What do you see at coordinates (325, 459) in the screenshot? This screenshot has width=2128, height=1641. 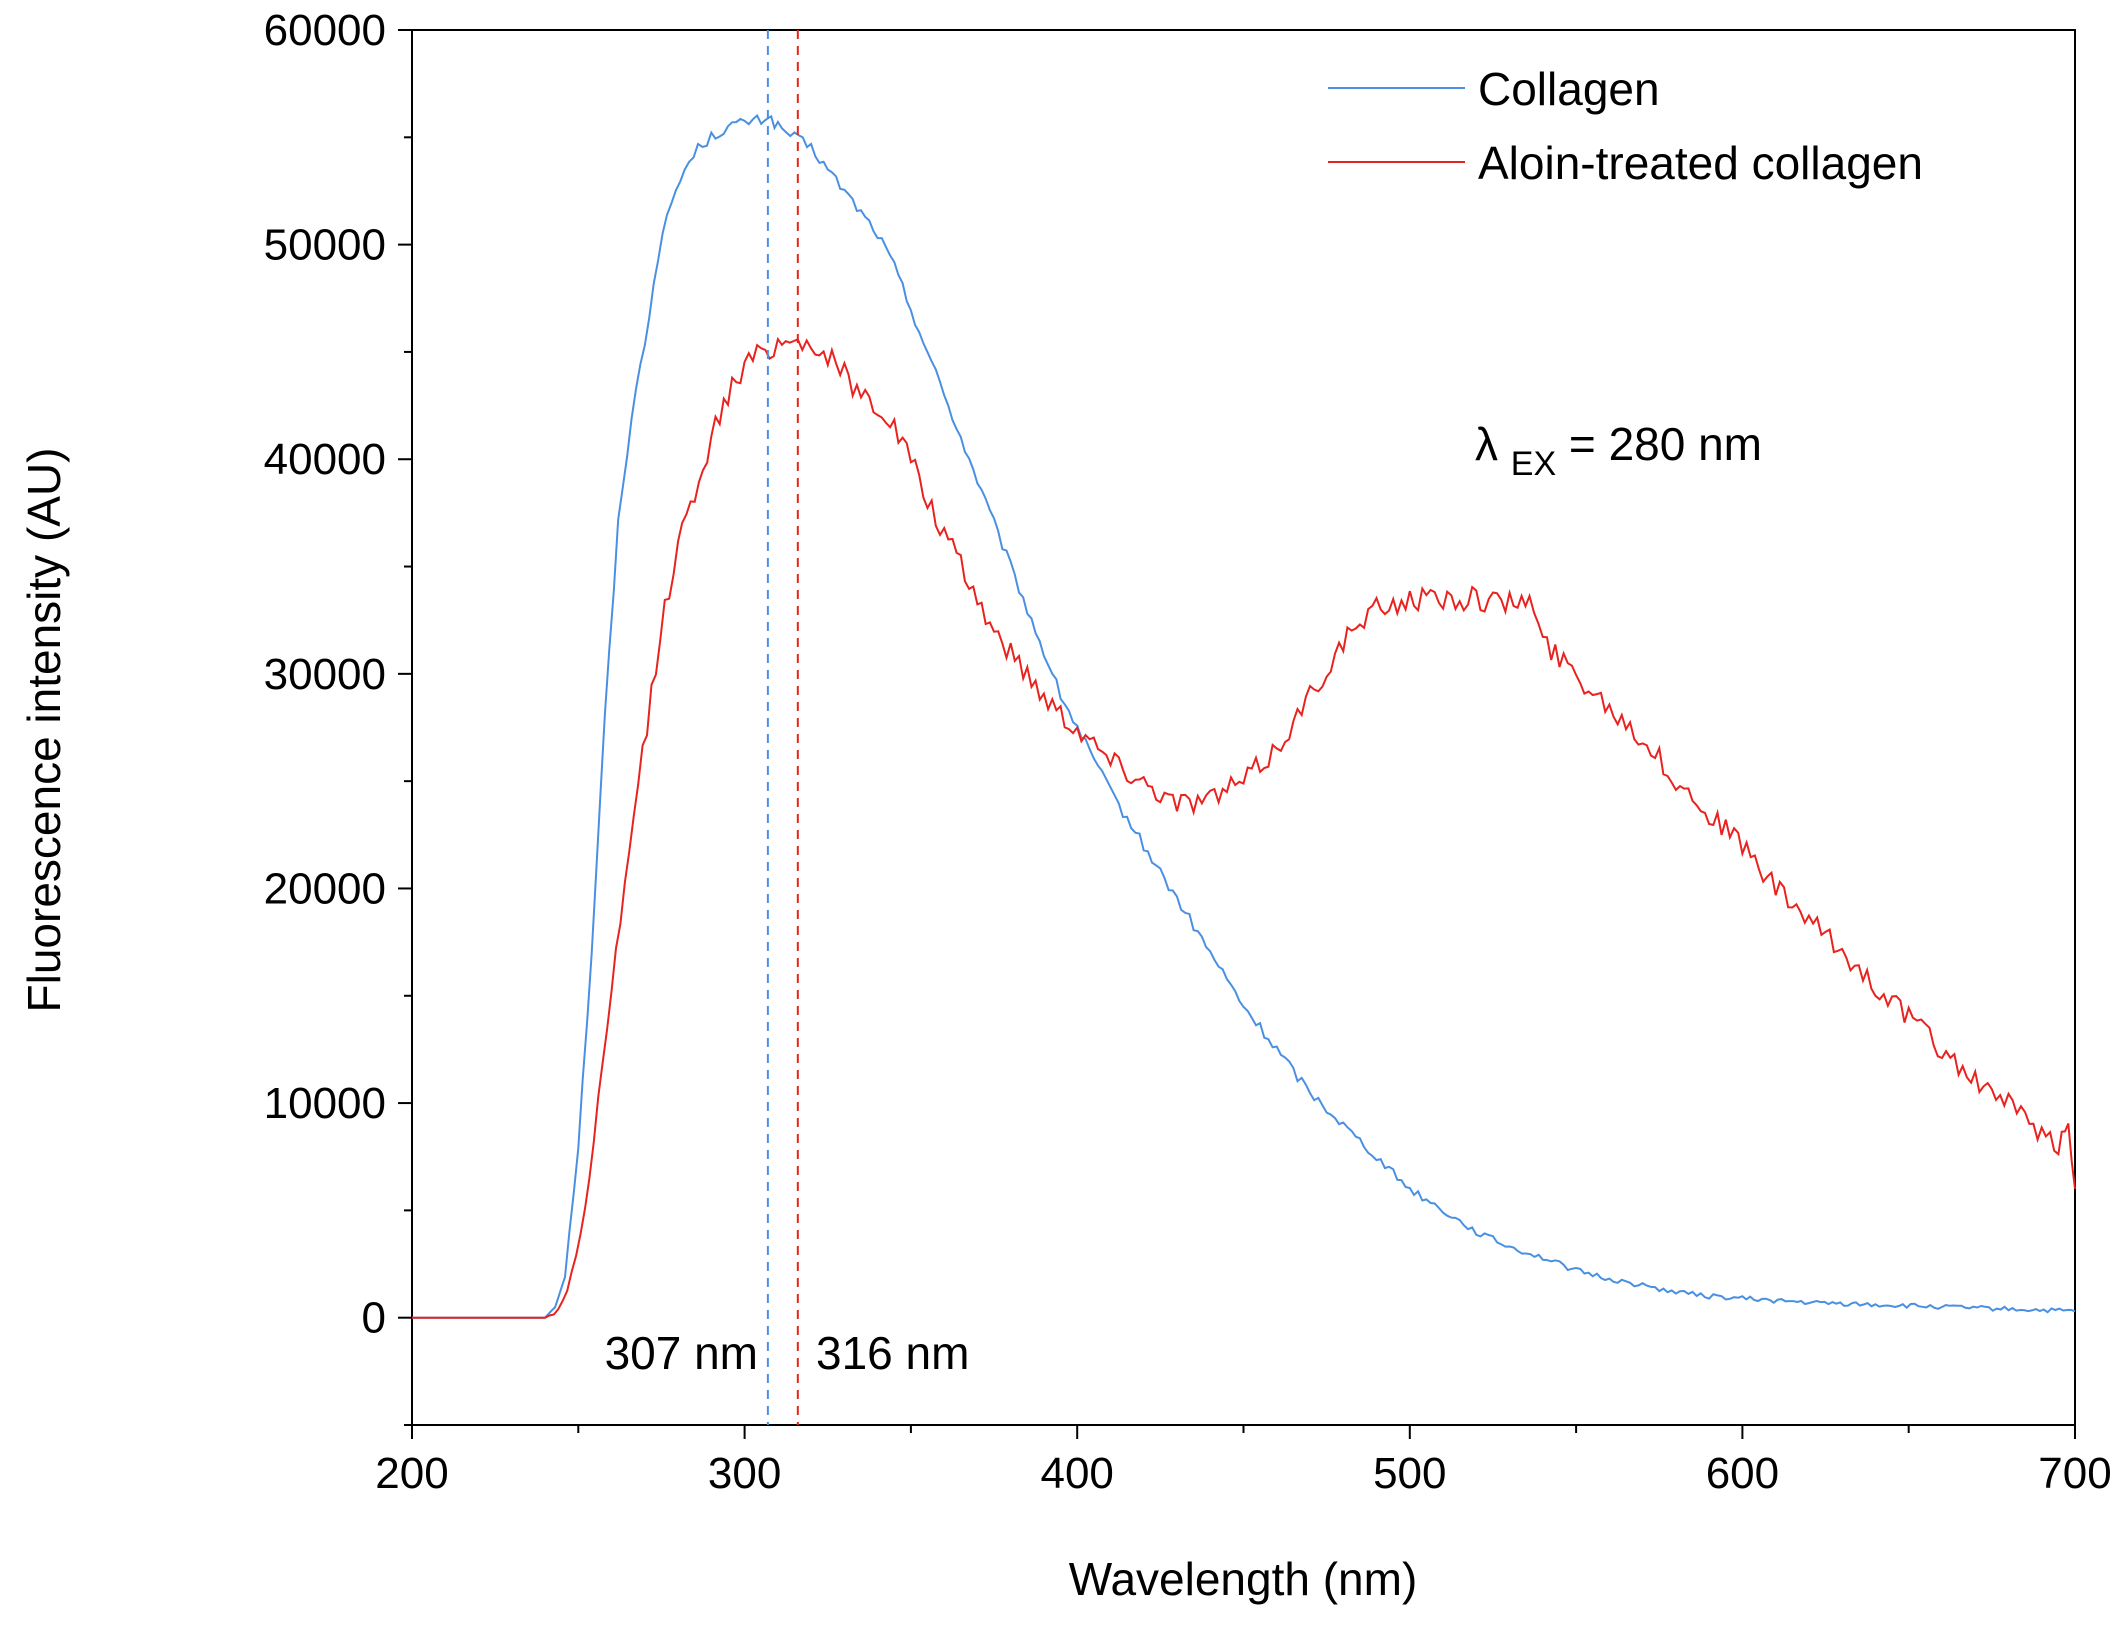 I see `y-tick-label: 40000` at bounding box center [325, 459].